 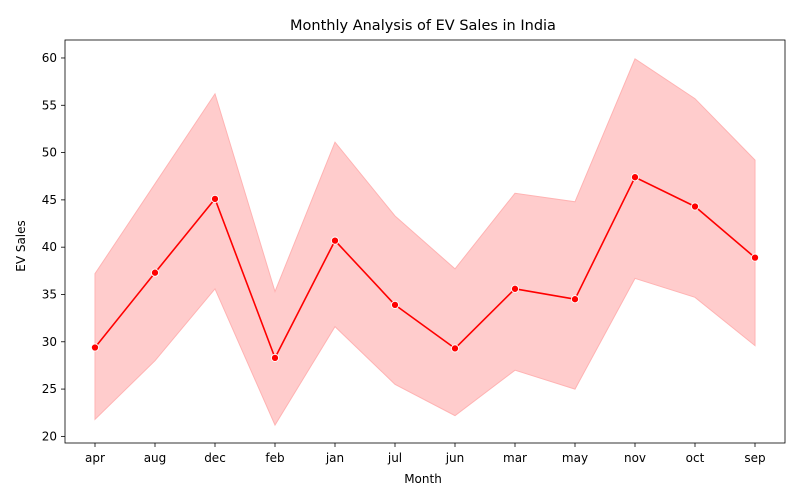 I want to click on data-point-feb, so click(x=275, y=357).